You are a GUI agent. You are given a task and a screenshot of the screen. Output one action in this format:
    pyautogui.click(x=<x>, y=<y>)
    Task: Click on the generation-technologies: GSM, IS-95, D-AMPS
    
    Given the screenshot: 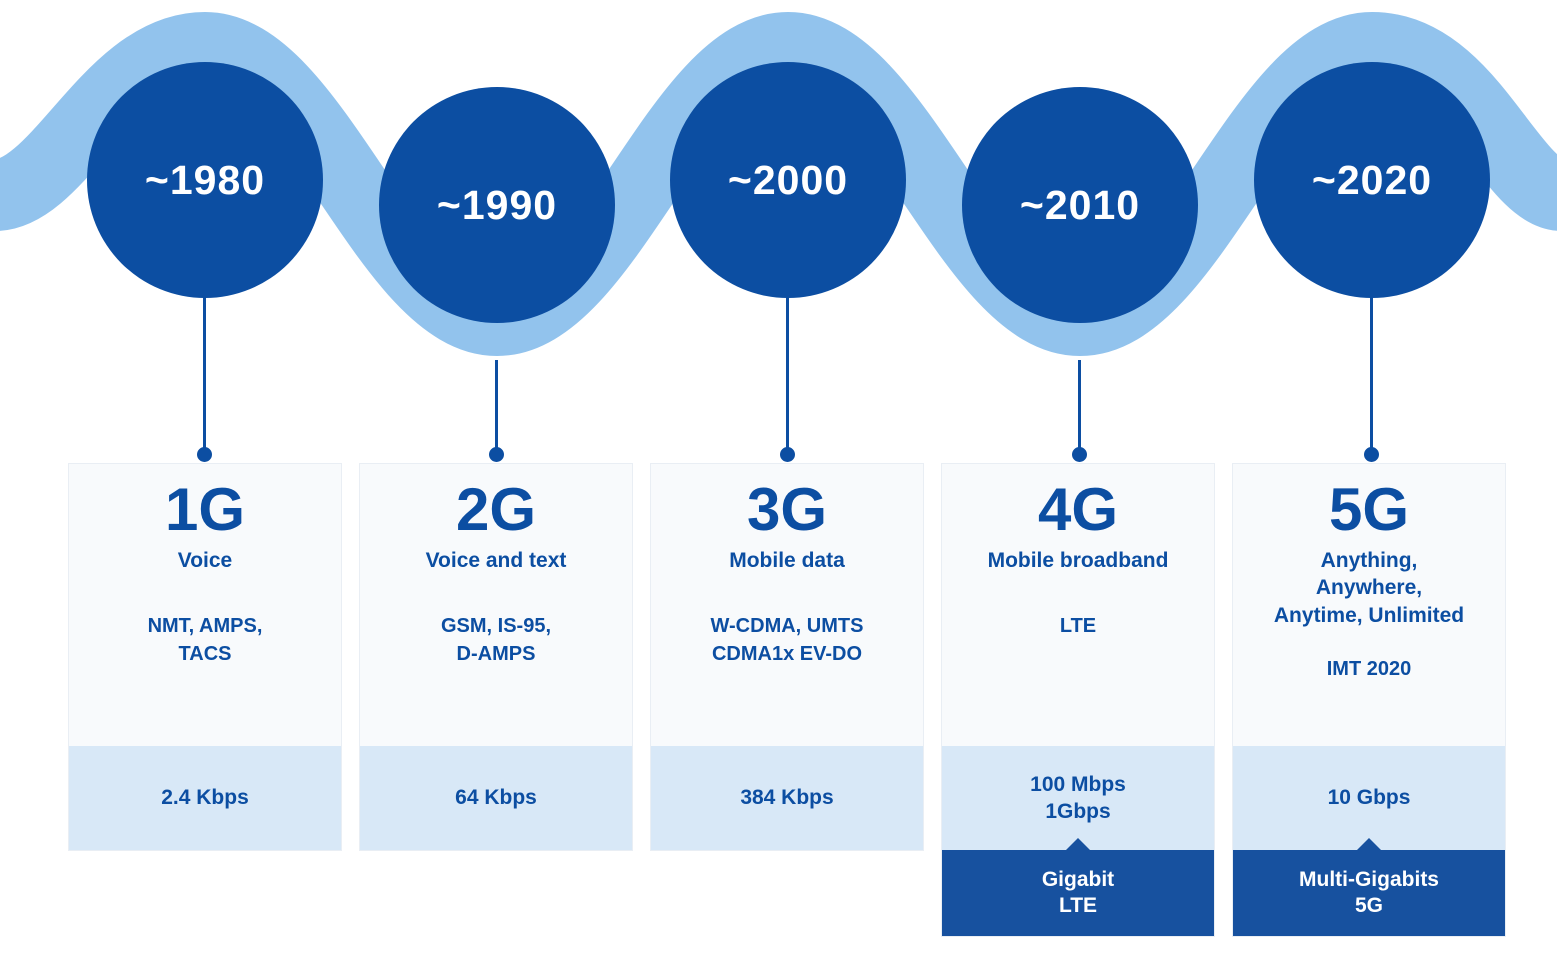 What is the action you would take?
    pyautogui.click(x=496, y=640)
    